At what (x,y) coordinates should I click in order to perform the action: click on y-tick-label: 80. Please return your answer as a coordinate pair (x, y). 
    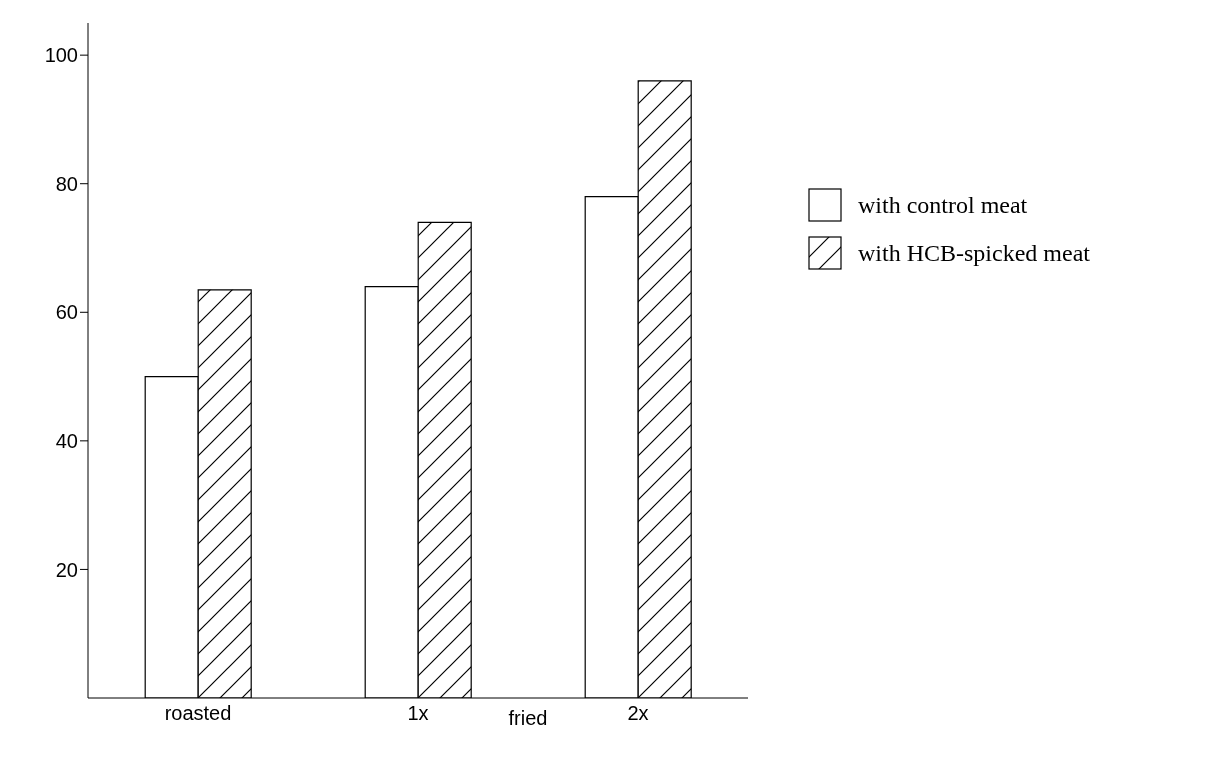
    Looking at the image, I should click on (66, 183).